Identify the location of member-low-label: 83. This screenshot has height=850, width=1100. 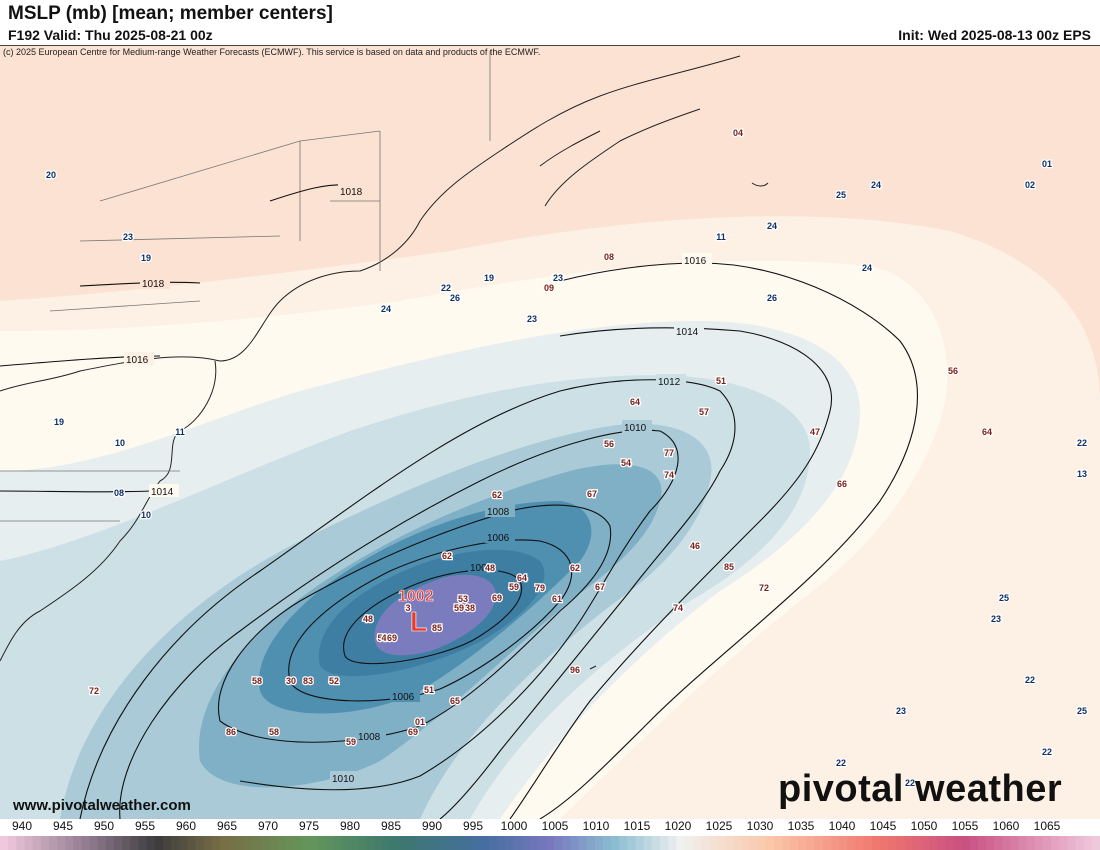
(308, 681).